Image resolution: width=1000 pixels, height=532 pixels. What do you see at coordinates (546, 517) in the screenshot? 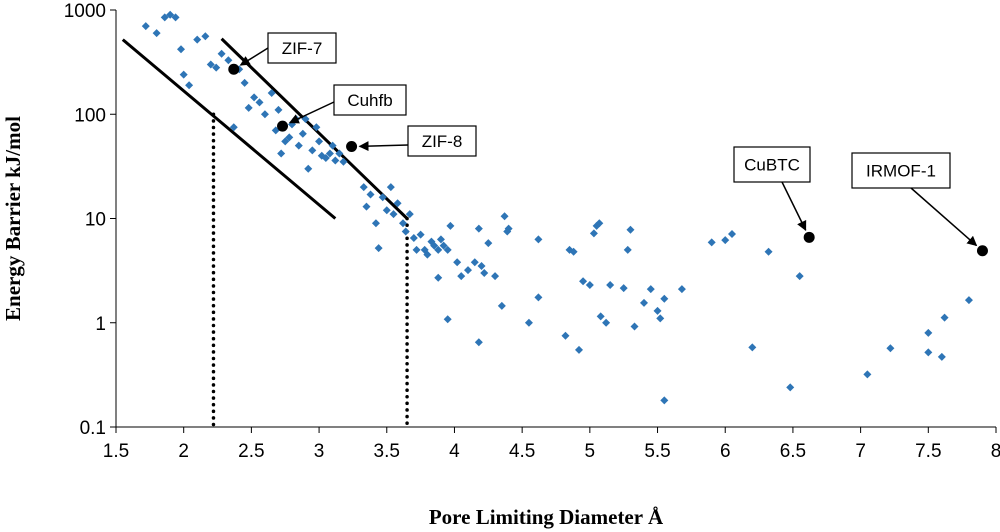
I see `x-axis-label: Pore Limiting Diameter Å` at bounding box center [546, 517].